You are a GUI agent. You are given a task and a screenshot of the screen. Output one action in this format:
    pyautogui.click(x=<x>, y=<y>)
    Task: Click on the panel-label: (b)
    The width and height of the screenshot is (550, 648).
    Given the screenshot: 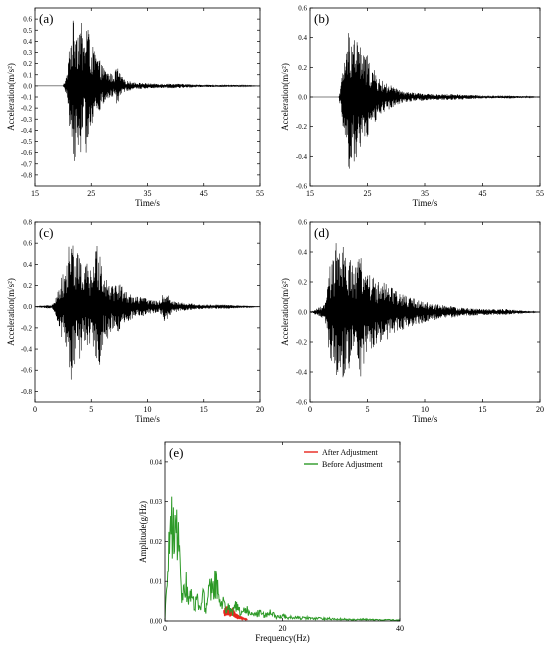 What is the action you would take?
    pyautogui.click(x=321, y=18)
    